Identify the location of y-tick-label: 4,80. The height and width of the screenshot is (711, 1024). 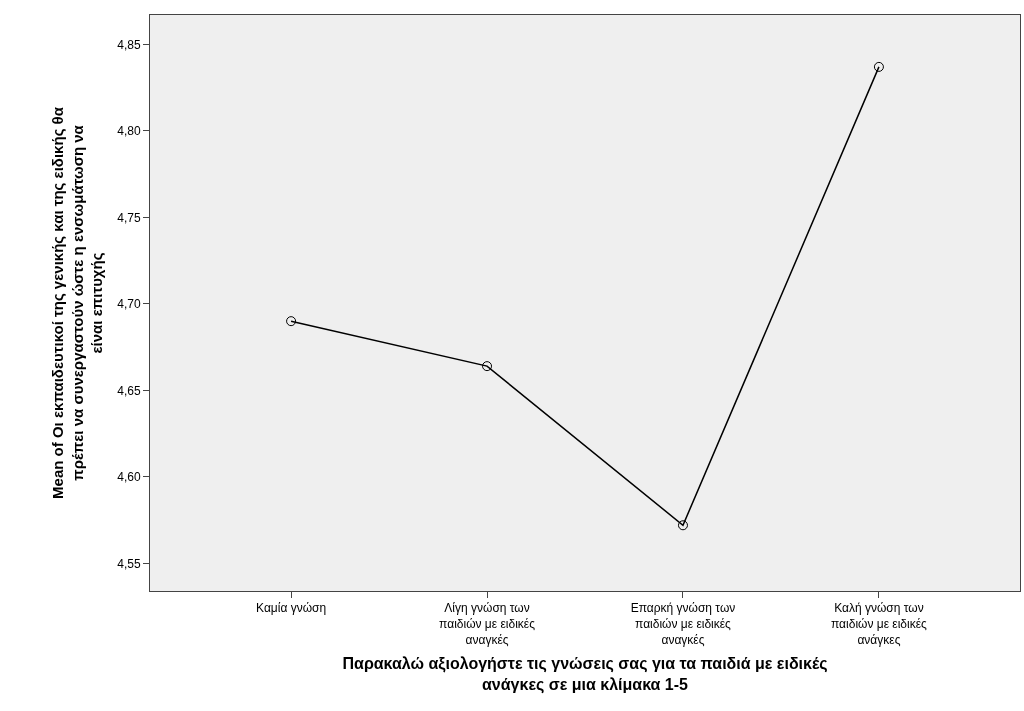
(129, 131).